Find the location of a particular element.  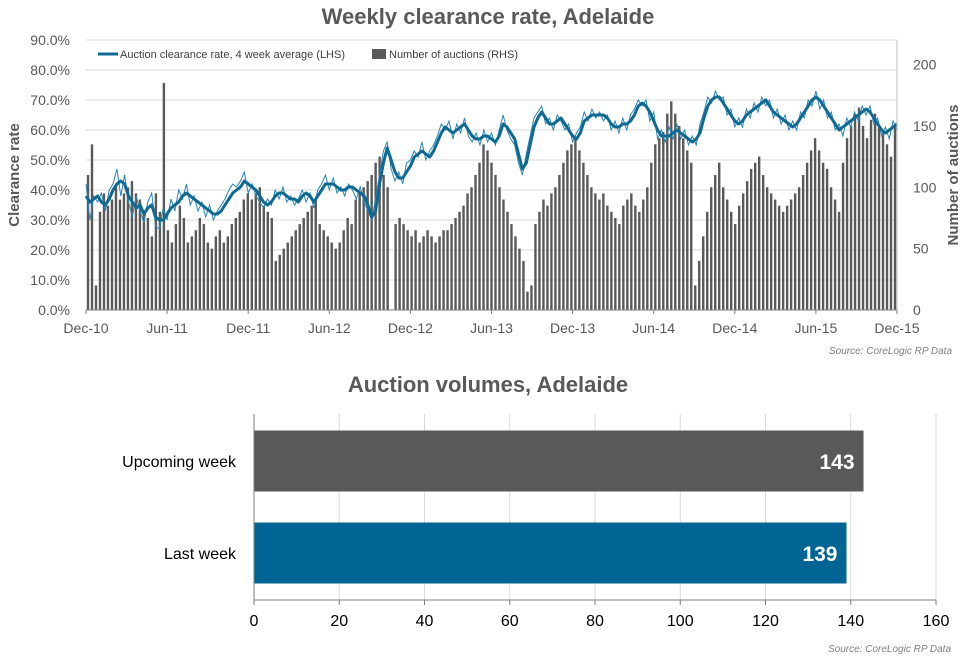

y-right-tick-label: 200 is located at coordinates (925, 65).